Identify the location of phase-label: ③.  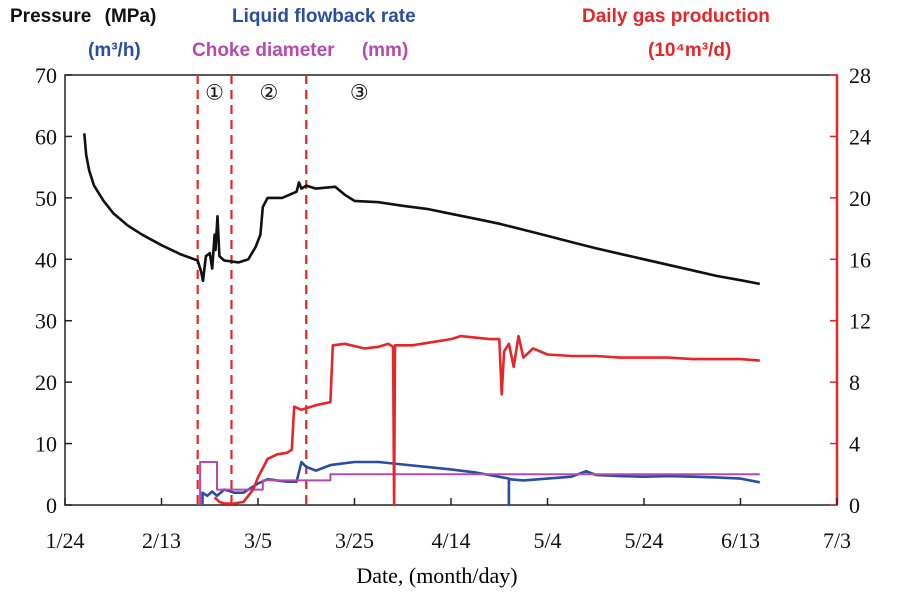
(359, 93).